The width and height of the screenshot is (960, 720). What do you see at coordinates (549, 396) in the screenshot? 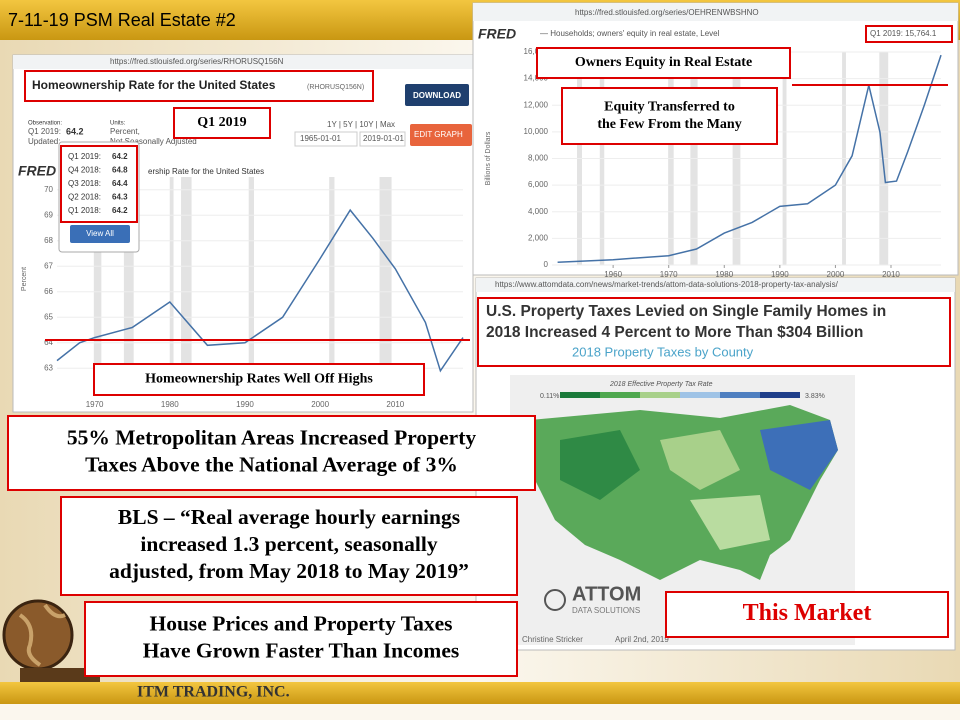
I see `legend-min: 0.11%` at bounding box center [549, 396].